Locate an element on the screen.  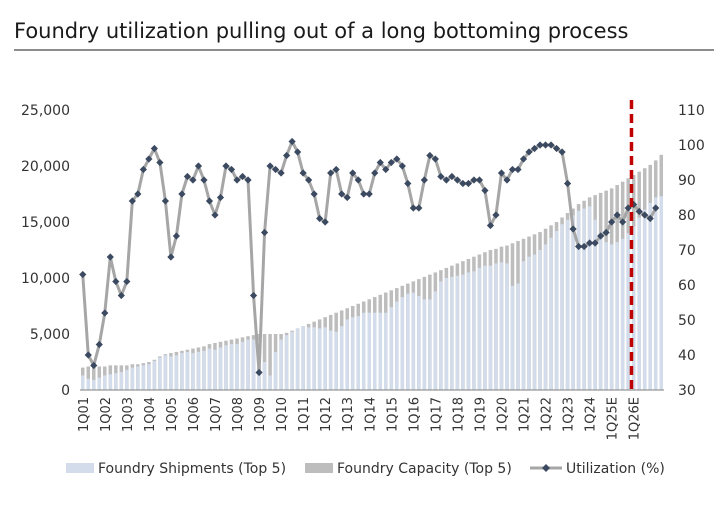
legend-shipments-swatch is located at coordinates (80, 468).